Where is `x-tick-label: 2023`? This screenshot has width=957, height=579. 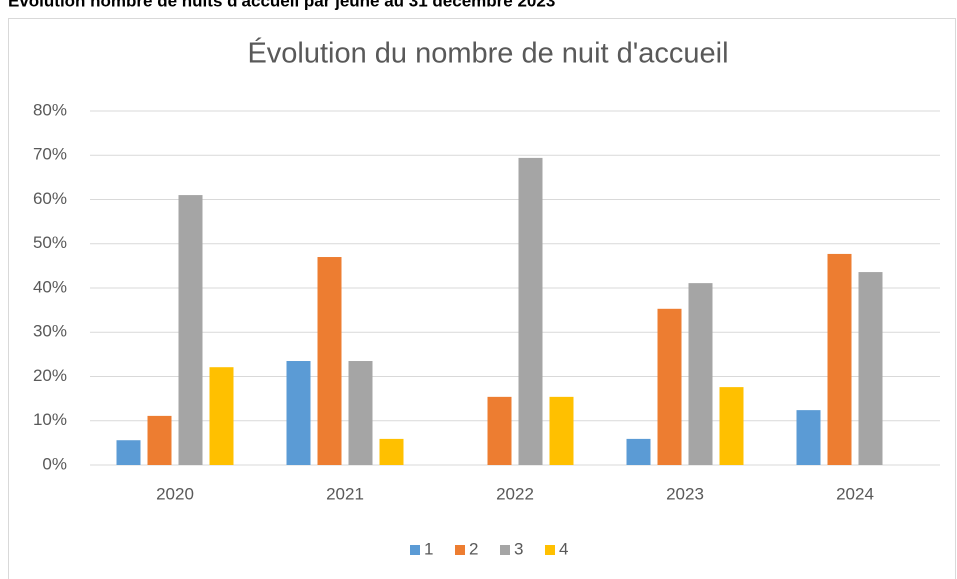 x-tick-label: 2023 is located at coordinates (685, 493).